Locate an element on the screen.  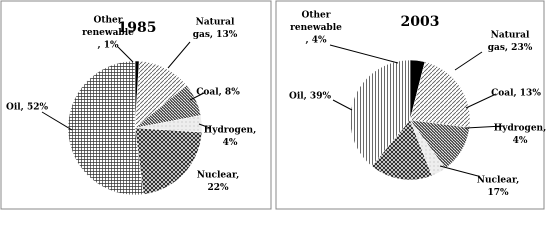
slice-label: Oil, 39% is located at coordinates (310, 97).